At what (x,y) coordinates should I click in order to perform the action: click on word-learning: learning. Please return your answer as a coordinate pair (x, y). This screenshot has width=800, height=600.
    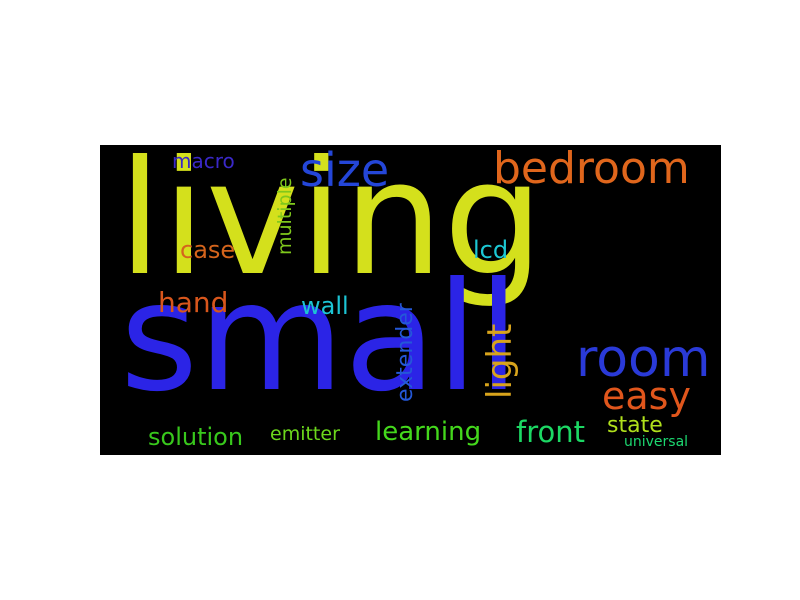
    Looking at the image, I should click on (428, 432).